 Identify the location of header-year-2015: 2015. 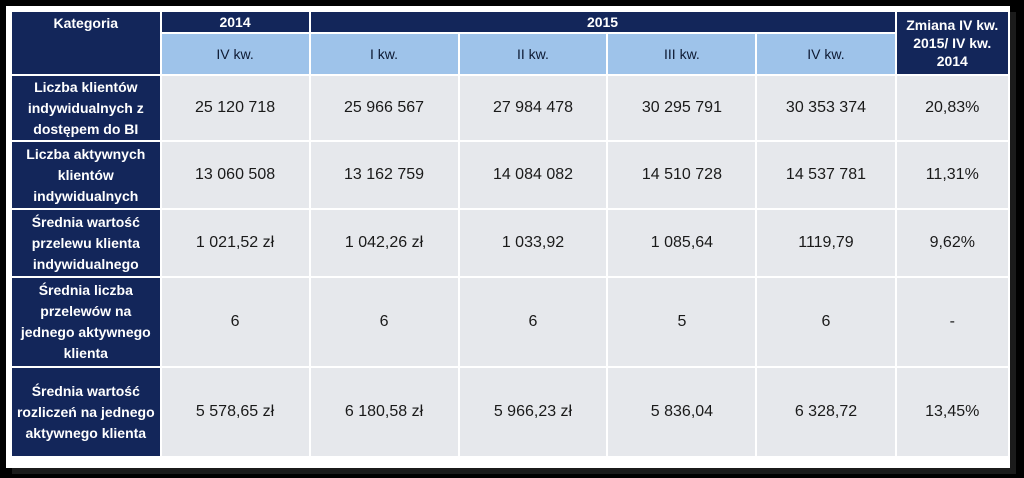
(602, 22).